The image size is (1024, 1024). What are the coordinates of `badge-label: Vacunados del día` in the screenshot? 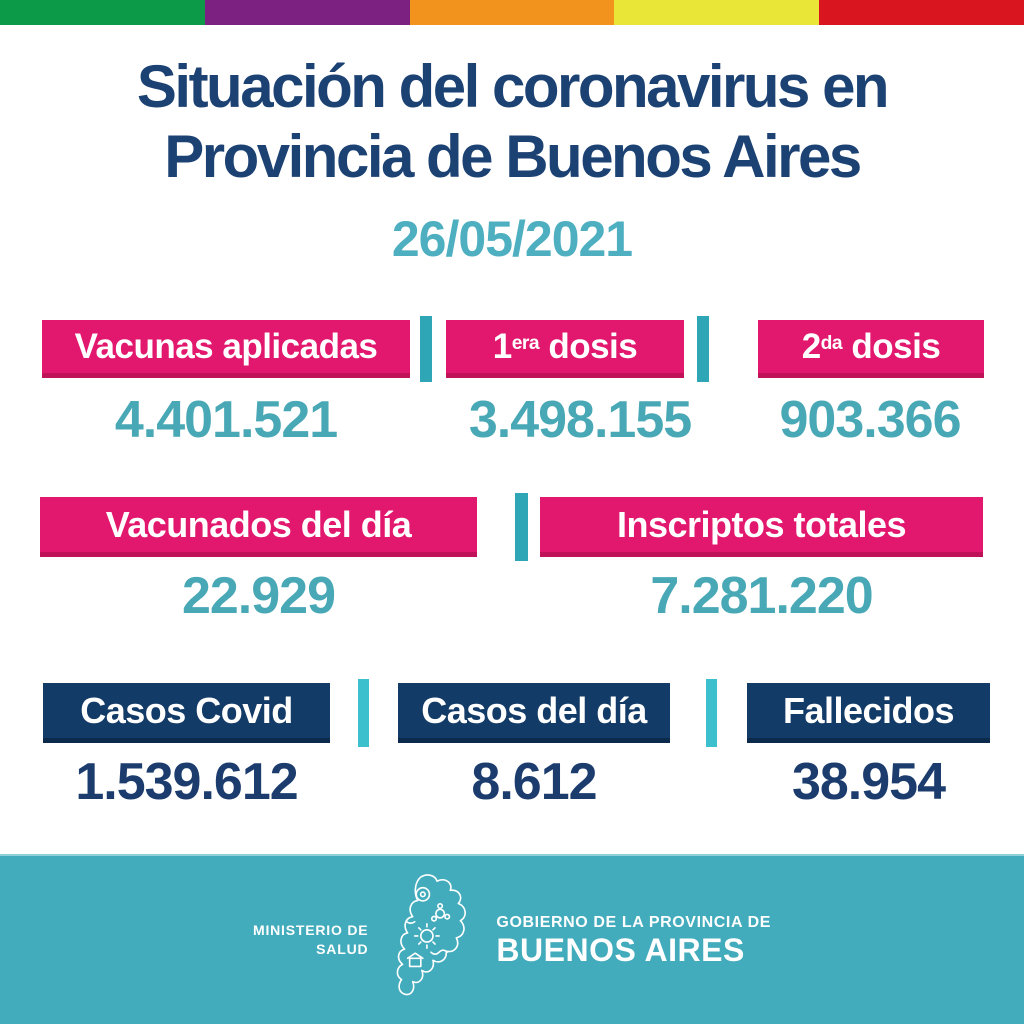 It's located at (258, 524).